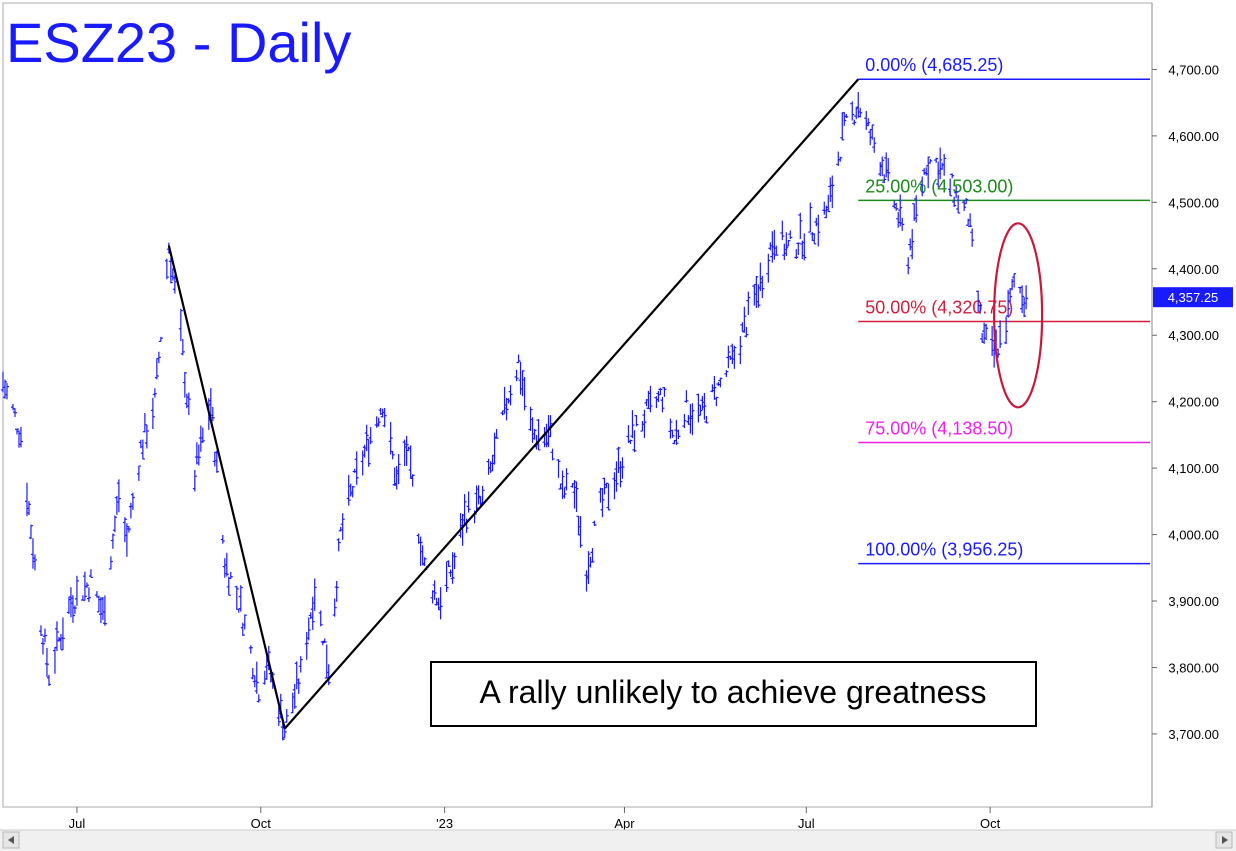  What do you see at coordinates (1193, 69) in the screenshot?
I see `y-tick-label: 4,700.00` at bounding box center [1193, 69].